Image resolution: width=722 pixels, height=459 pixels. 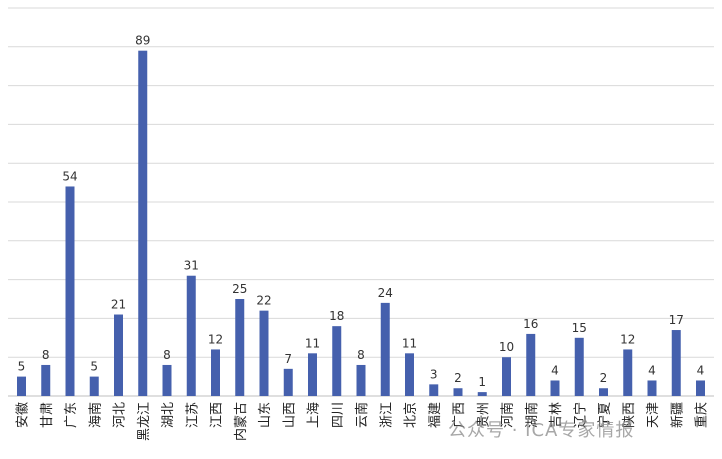 I want to click on category-label: 宁夏, so click(x=605, y=415).